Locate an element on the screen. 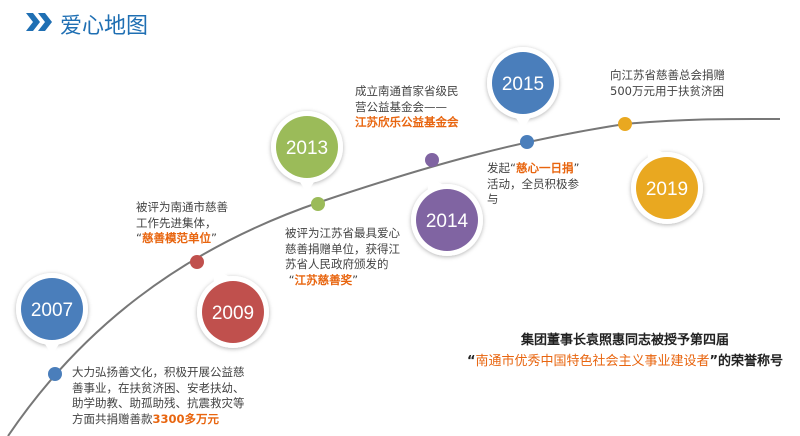 This screenshot has height=436, width=800. text-line: 发起“慈心一日捐” is located at coordinates (533, 168).